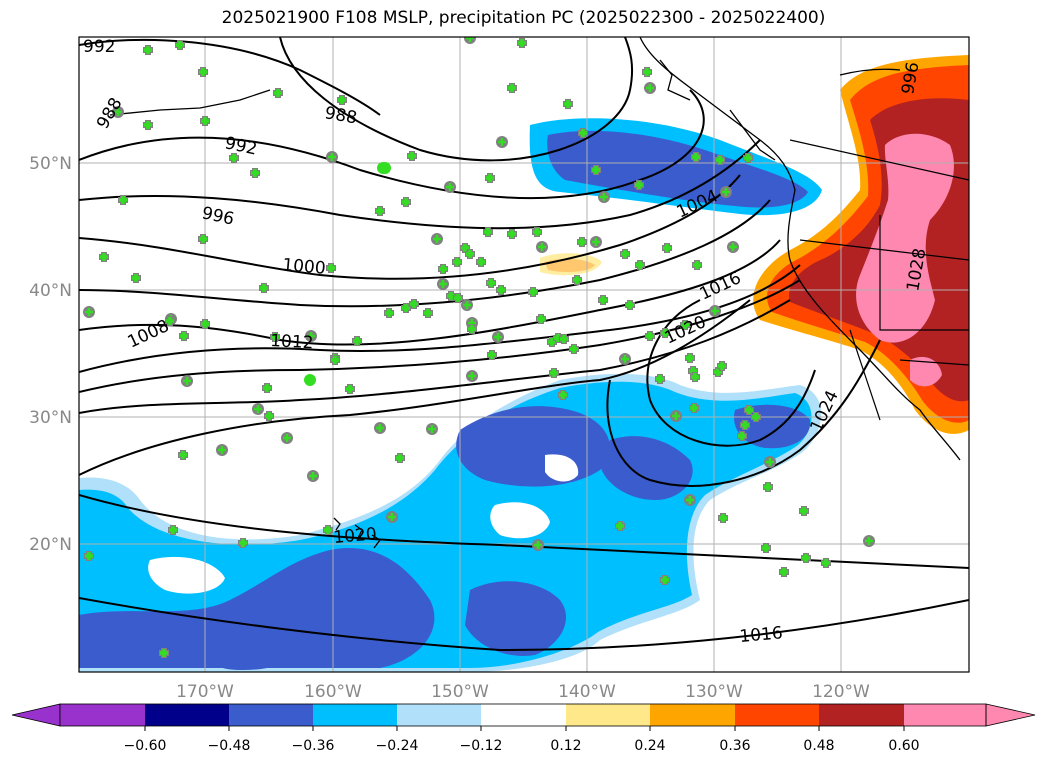 The width and height of the screenshot is (1047, 765). I want to click on longitude-labels: 170°W 160°W 150°W 140°W 130°W 120°W, so click(523, 692).